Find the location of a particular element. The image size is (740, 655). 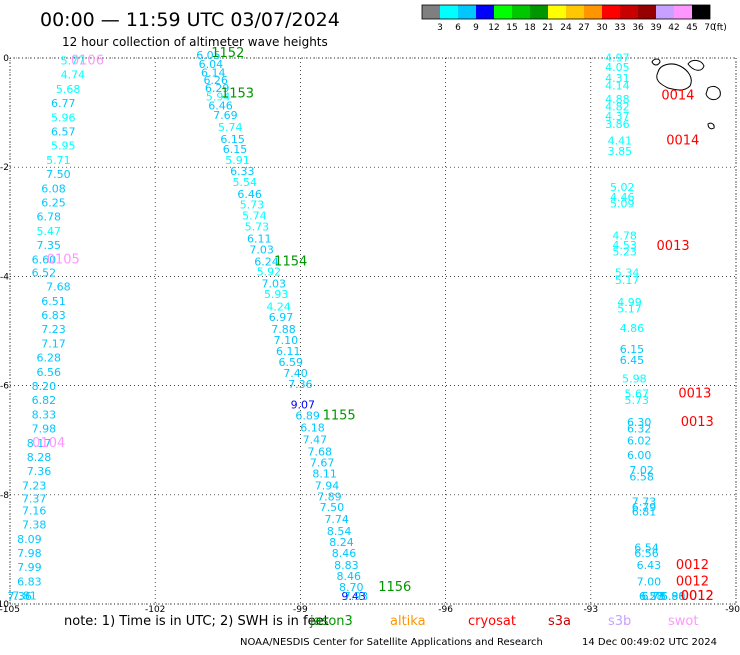

wave-height-label: 6.30 is located at coordinates (639, 422).